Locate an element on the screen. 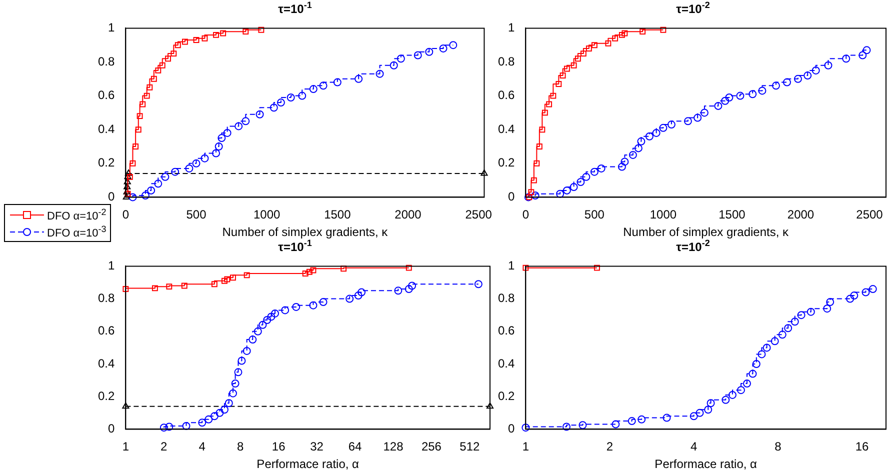 This screenshot has width=891, height=472. y-tick-label: 0.8 is located at coordinates (106, 298).